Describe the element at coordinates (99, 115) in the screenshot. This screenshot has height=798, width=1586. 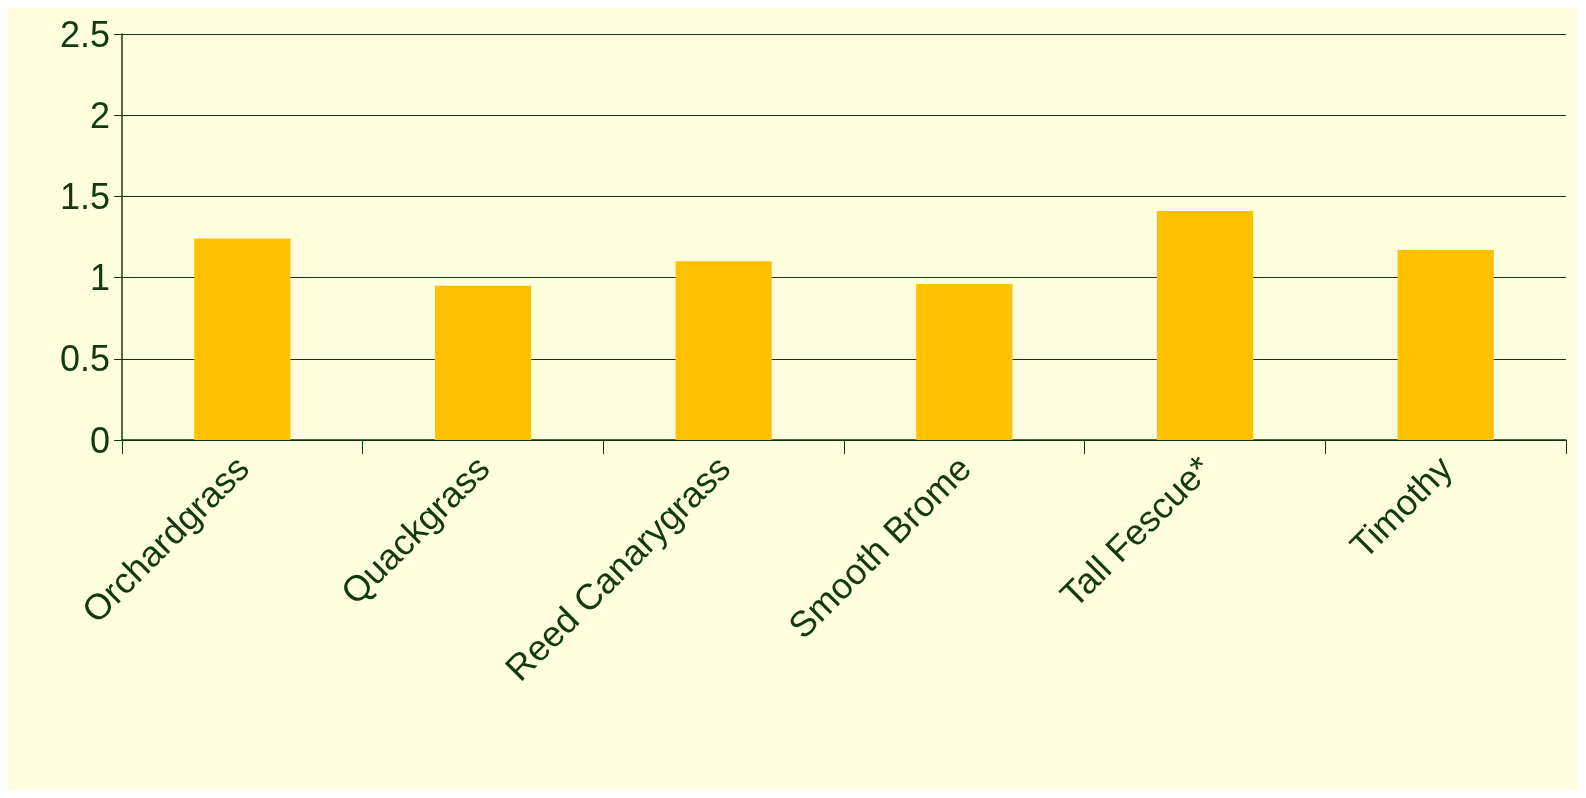
I see `y-tick-label: 2` at that location.